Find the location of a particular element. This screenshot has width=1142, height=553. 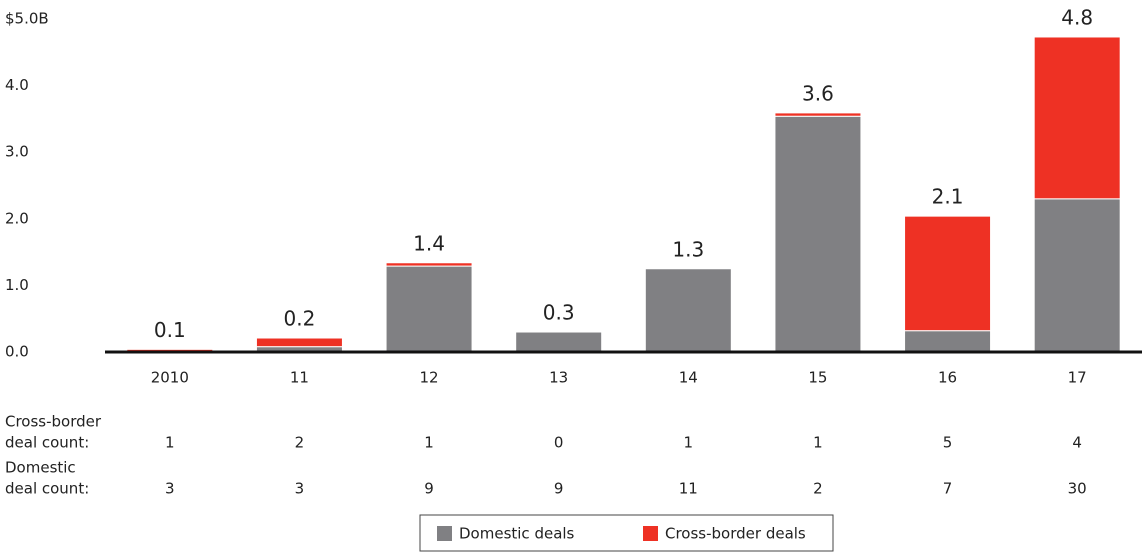

deal-count: 4 is located at coordinates (1077, 443).